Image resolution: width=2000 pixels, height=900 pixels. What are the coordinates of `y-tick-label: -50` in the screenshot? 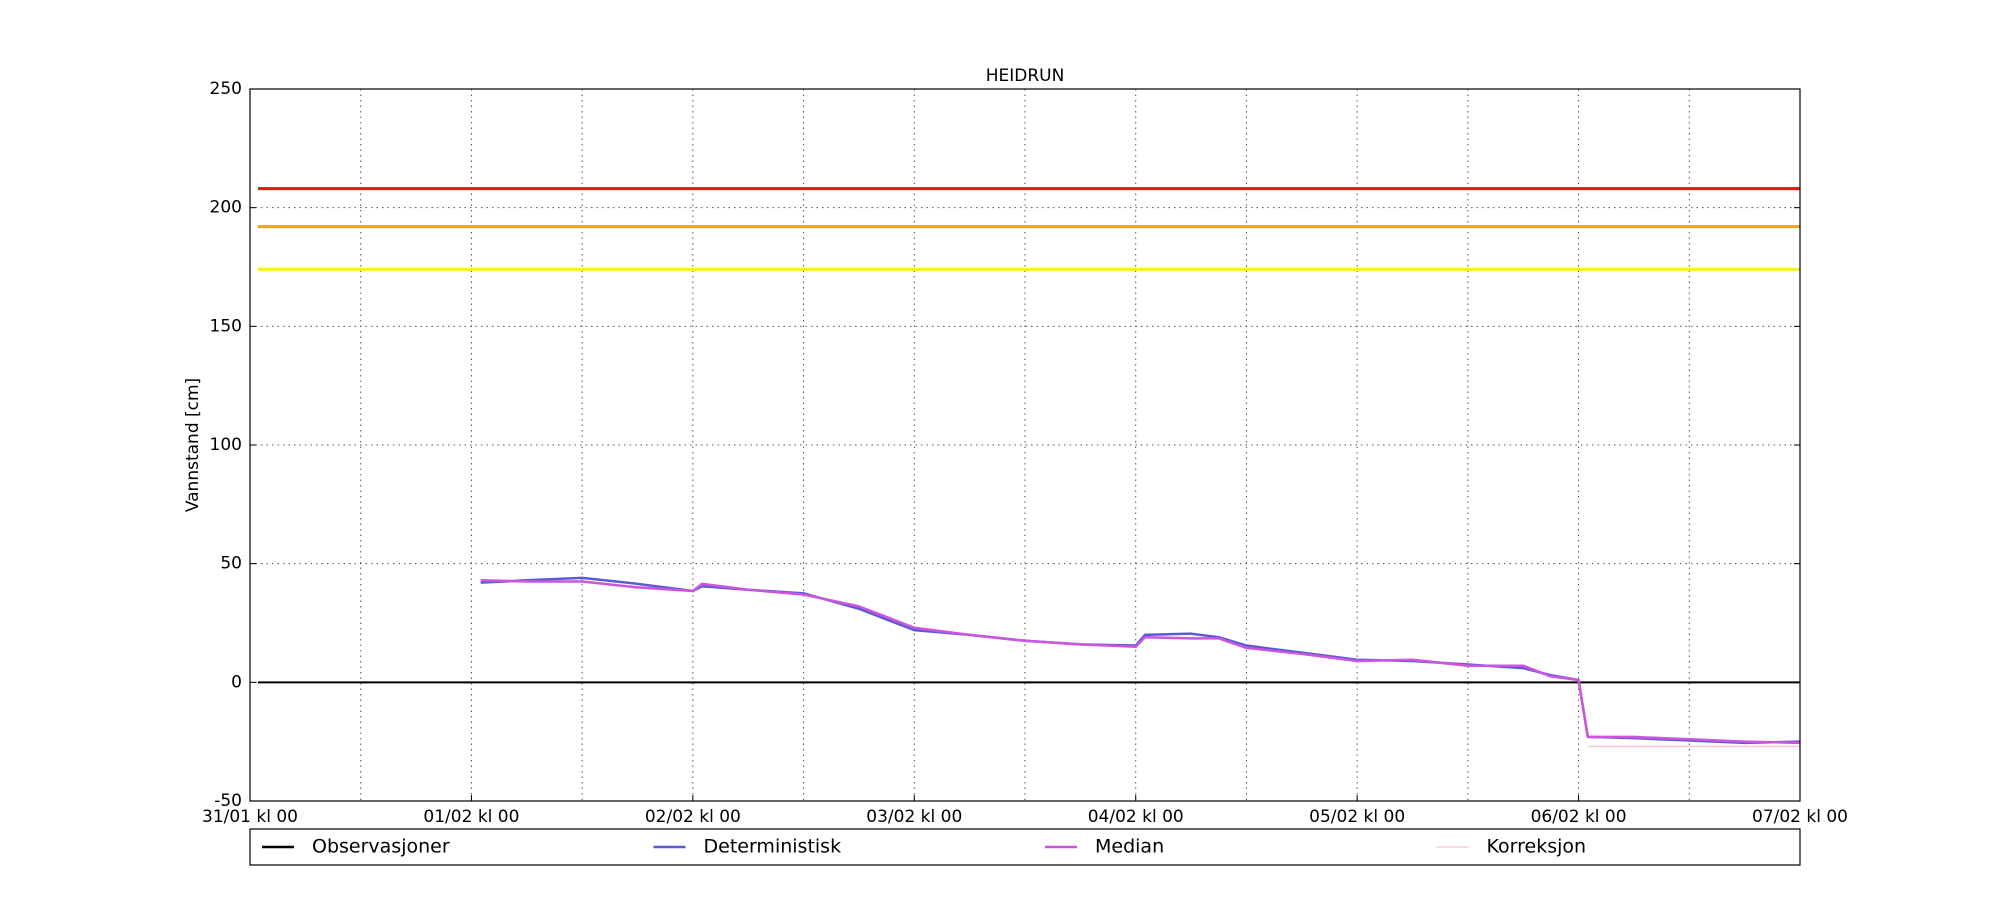 It's located at (228, 801).